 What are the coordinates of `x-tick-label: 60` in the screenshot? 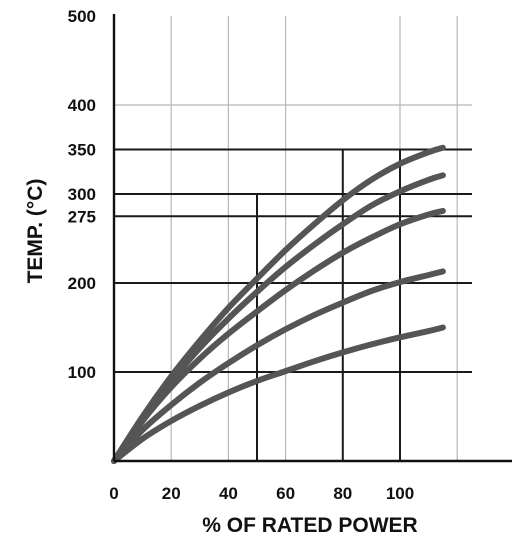 It's located at (285, 493).